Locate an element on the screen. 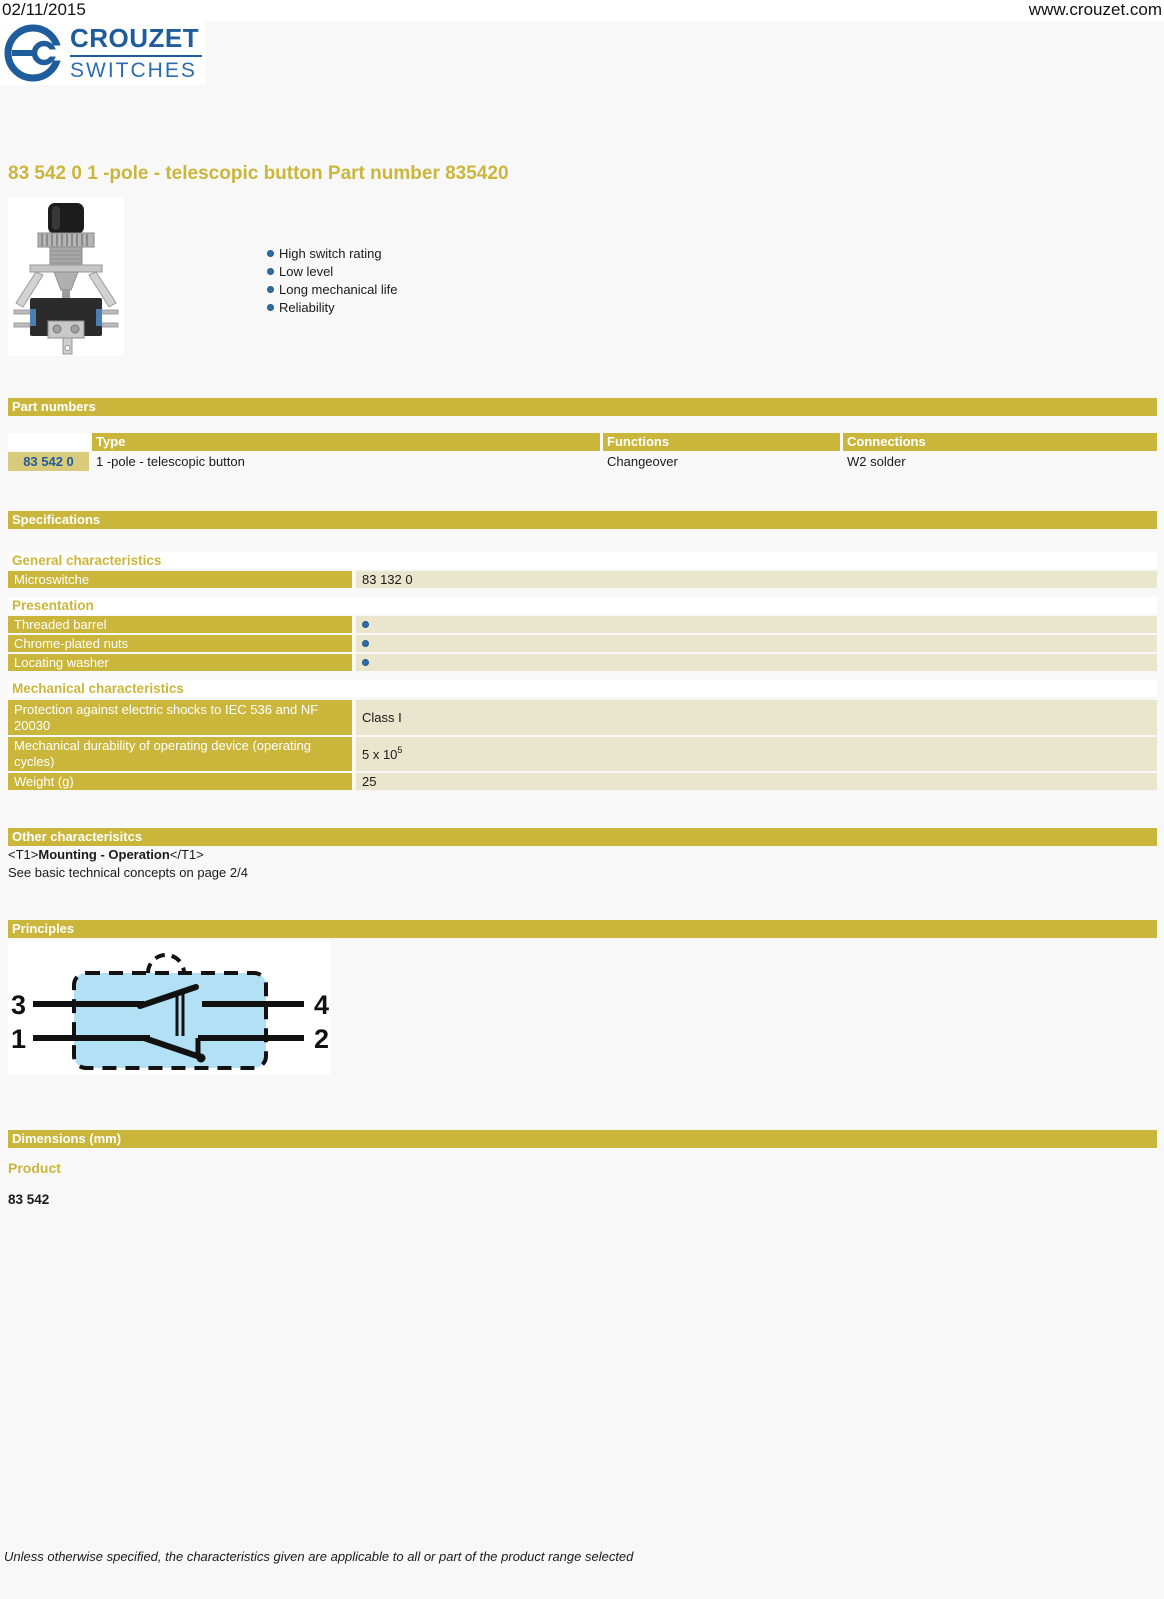 This screenshot has width=1164, height=1599. technical-concepts-note: See basic technical concepts on page 2/4 is located at coordinates (128, 872).